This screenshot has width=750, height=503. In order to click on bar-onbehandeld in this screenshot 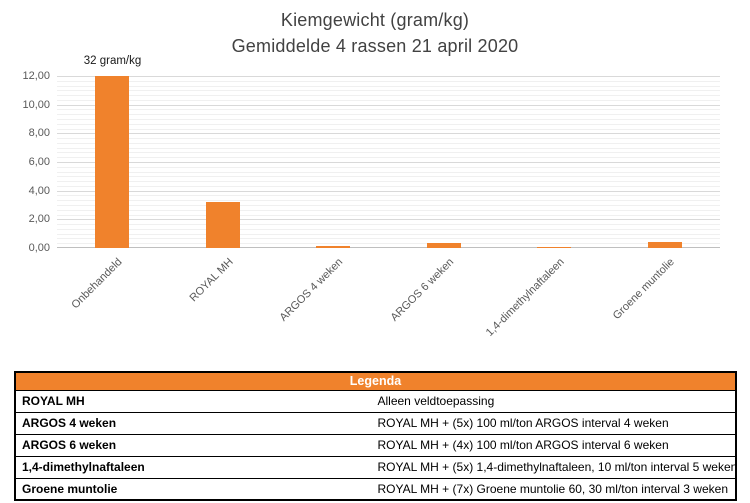, I will do `click(112, 162)`.